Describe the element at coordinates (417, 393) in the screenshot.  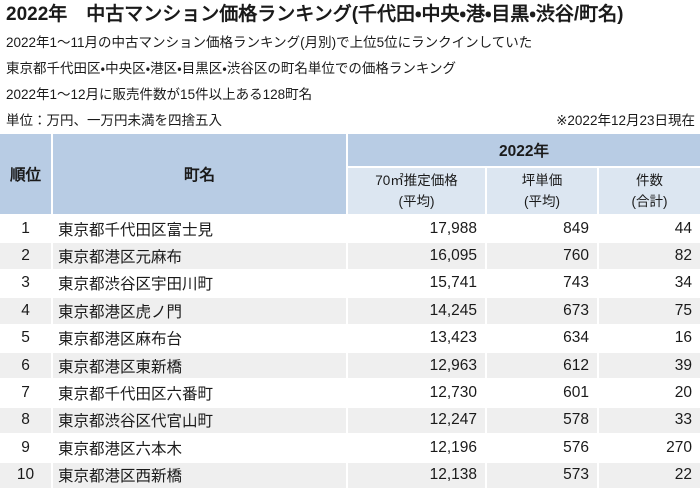
I see `price-cell: 12,730` at that location.